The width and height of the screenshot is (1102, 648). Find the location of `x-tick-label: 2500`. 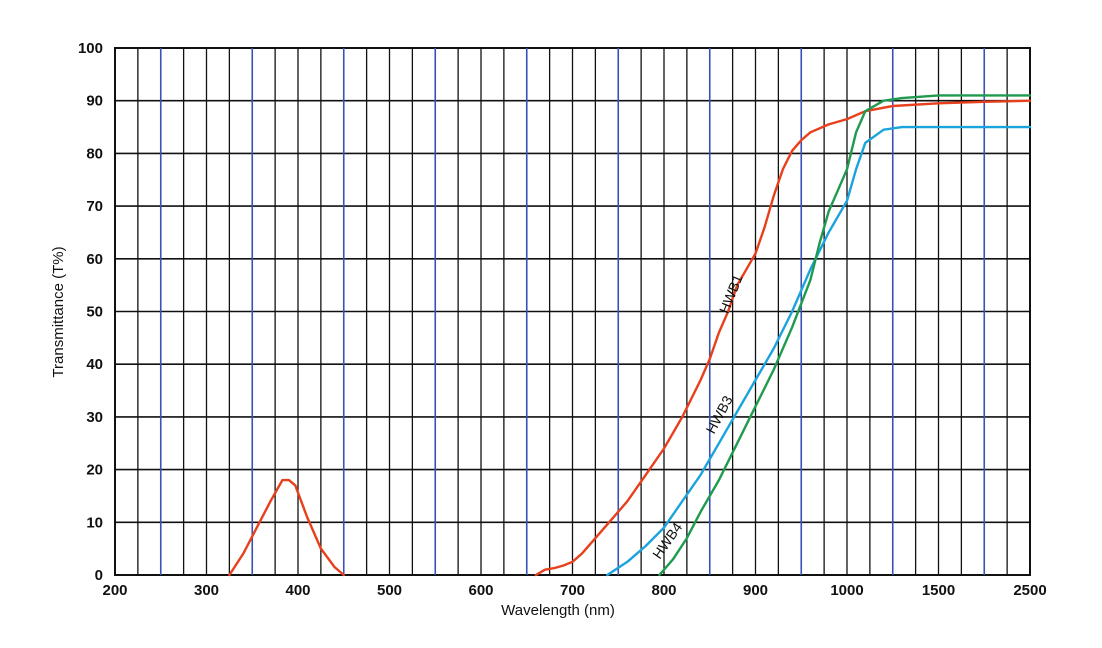

x-tick-label: 2500 is located at coordinates (1029, 590).